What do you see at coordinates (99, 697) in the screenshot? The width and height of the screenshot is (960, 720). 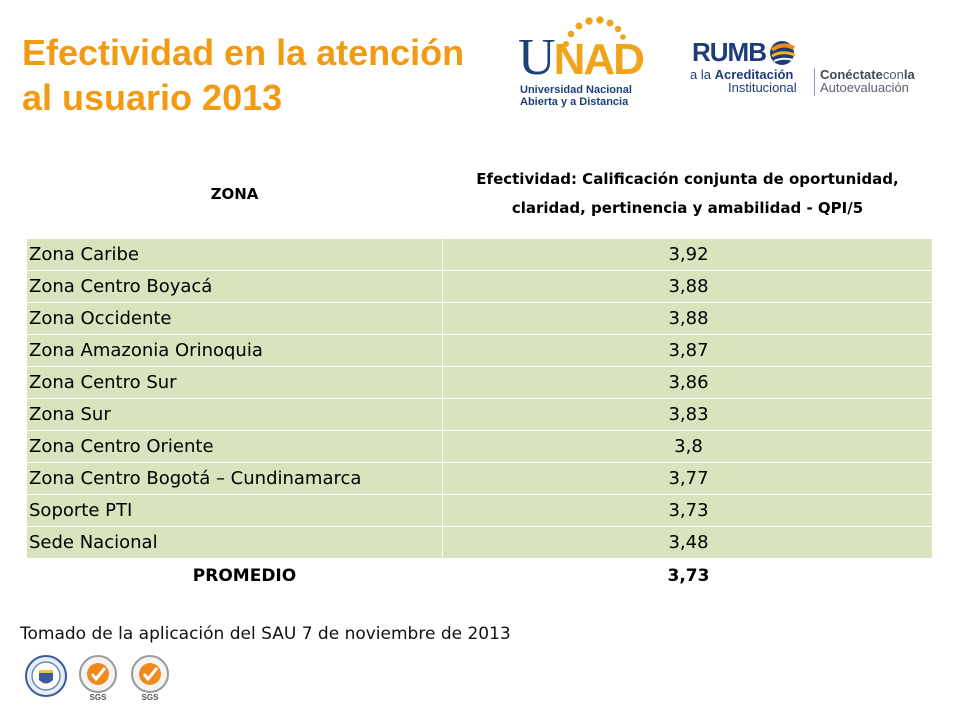 I see `seal-label-1: SGS` at bounding box center [99, 697].